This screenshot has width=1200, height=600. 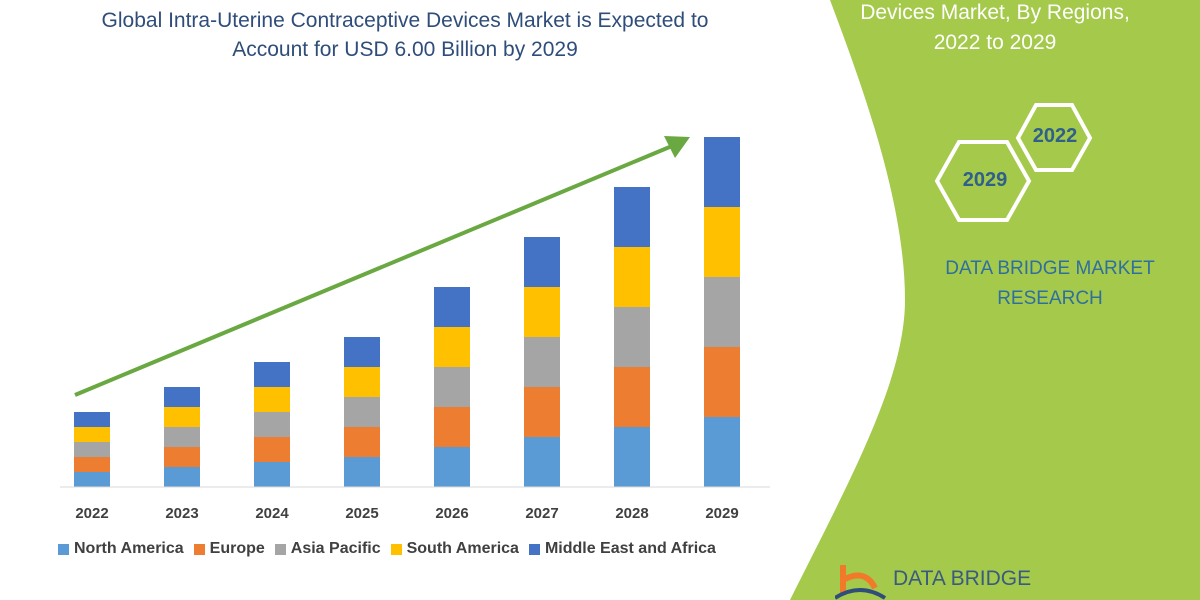 What do you see at coordinates (721, 513) in the screenshot?
I see `x-tick-label: 2029` at bounding box center [721, 513].